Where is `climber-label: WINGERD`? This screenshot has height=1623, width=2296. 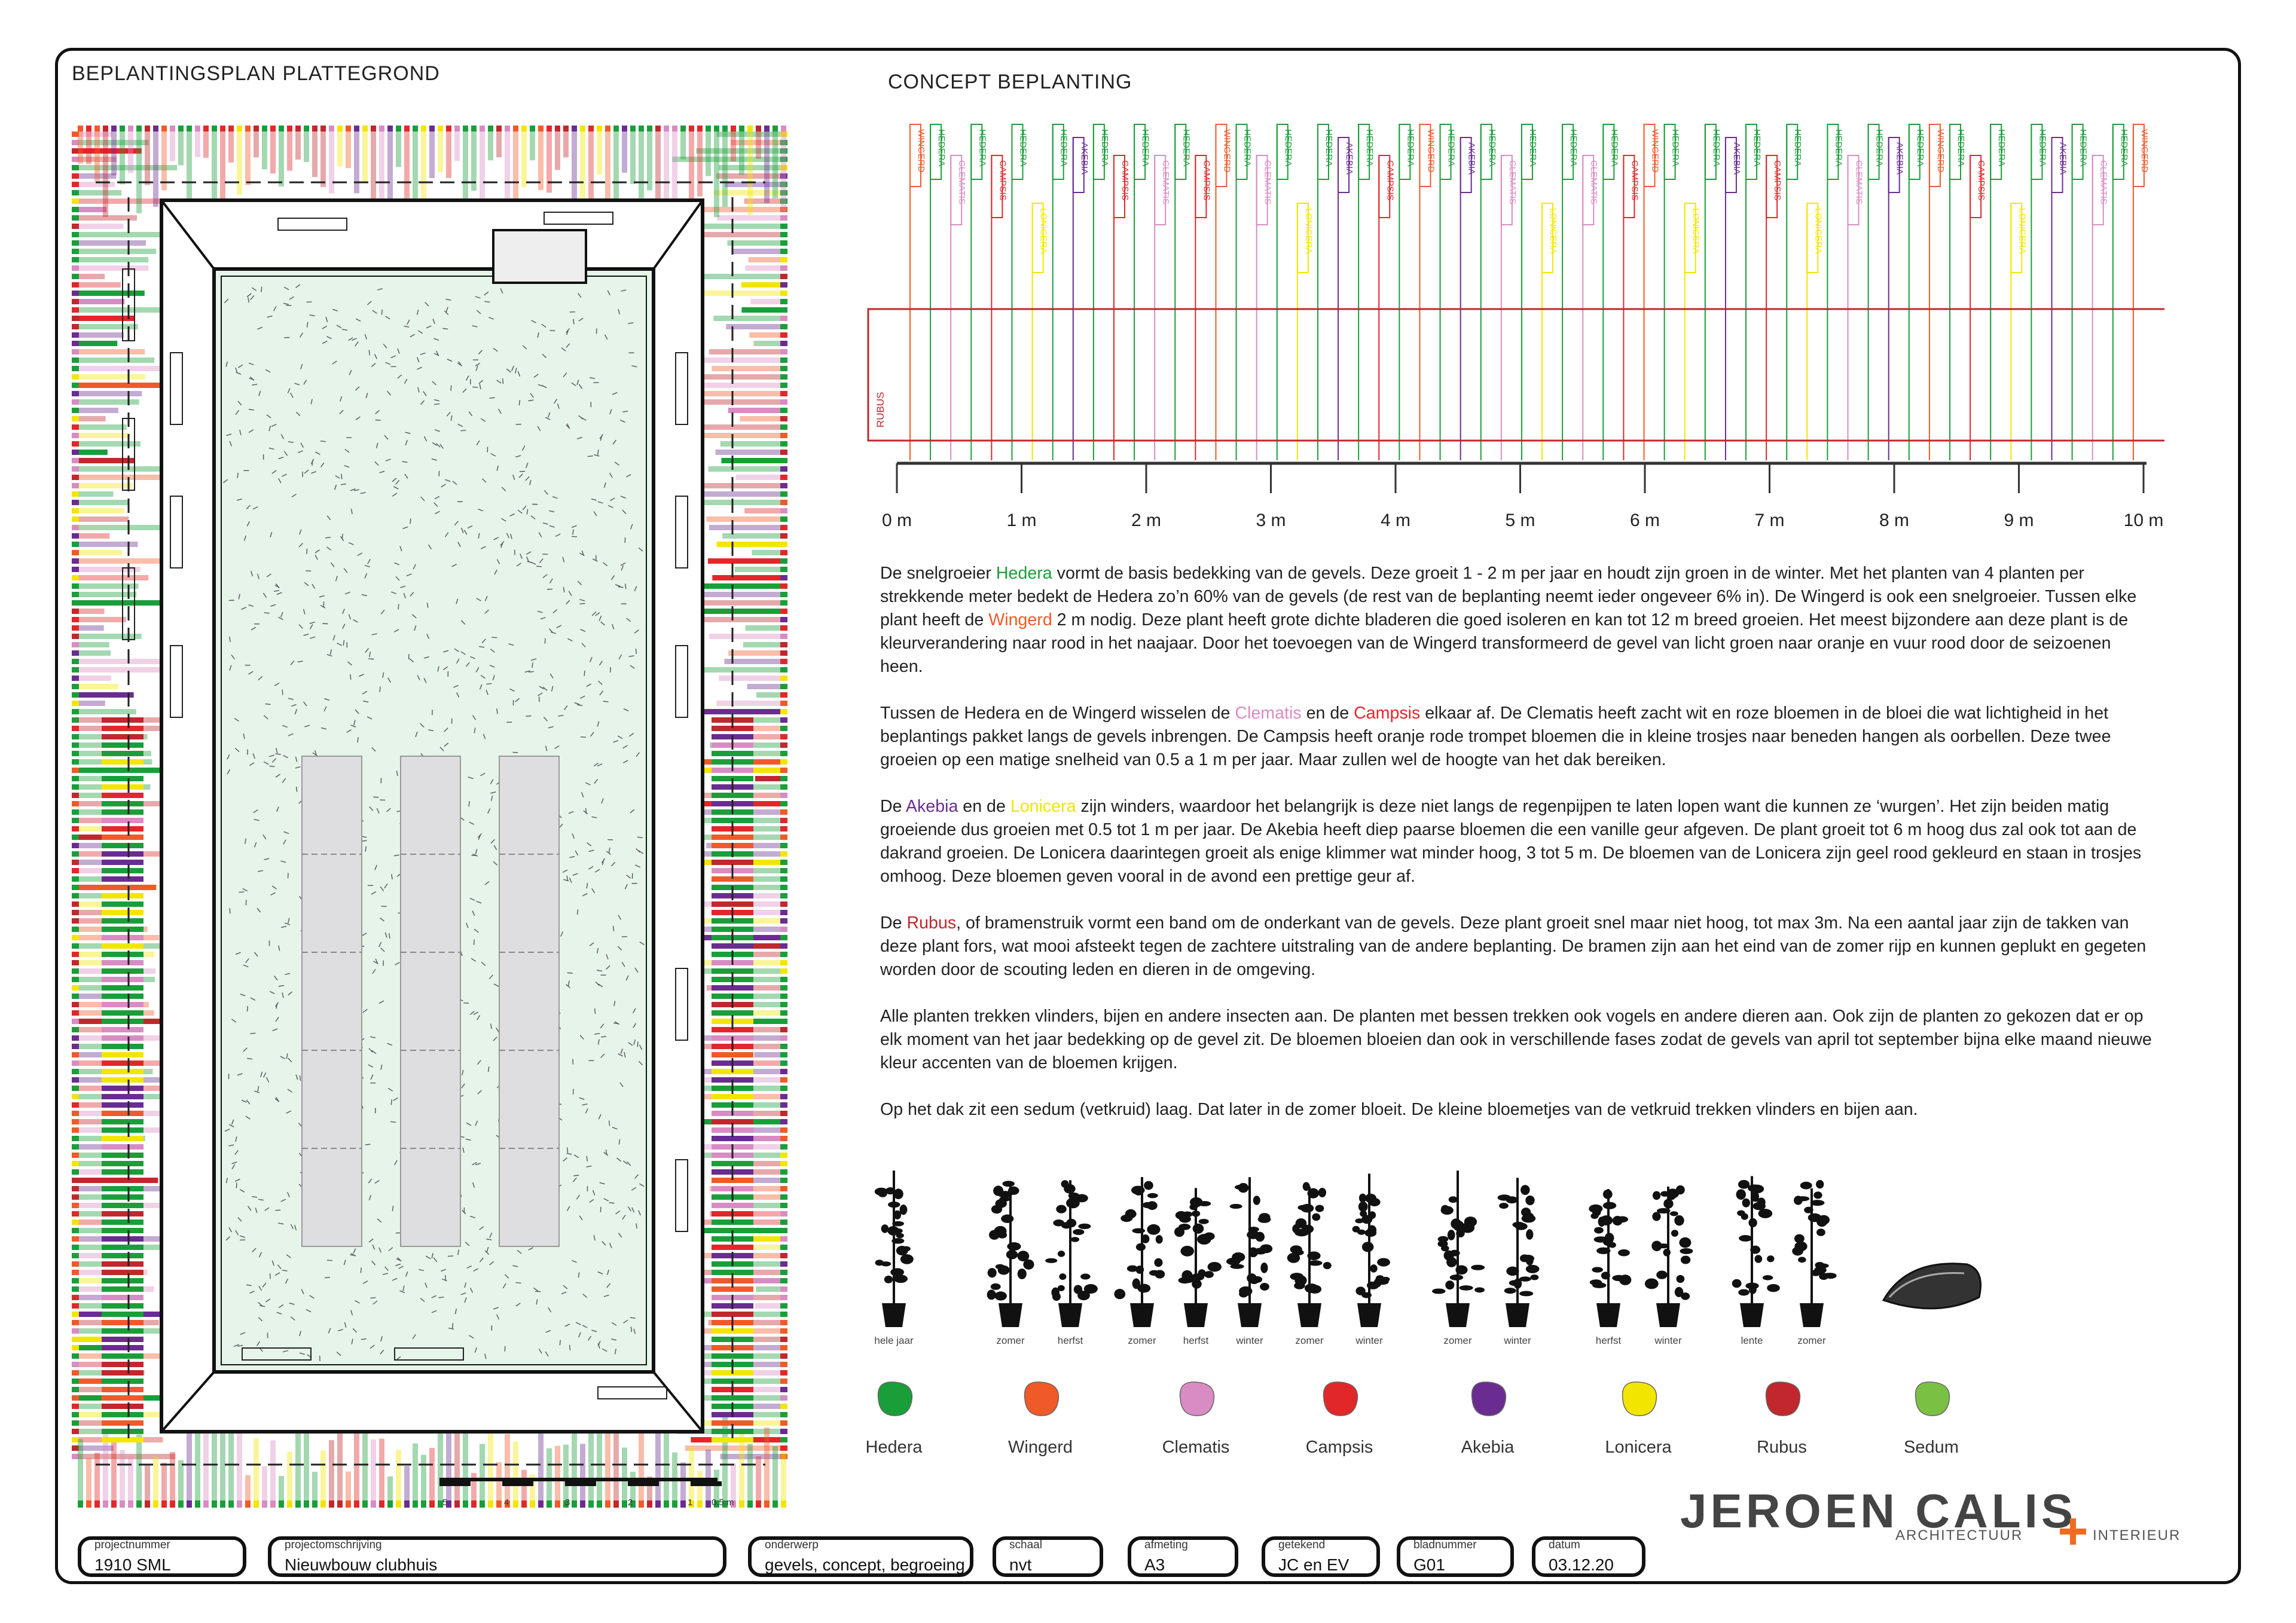 climber-label: WINGERD is located at coordinates (1430, 151).